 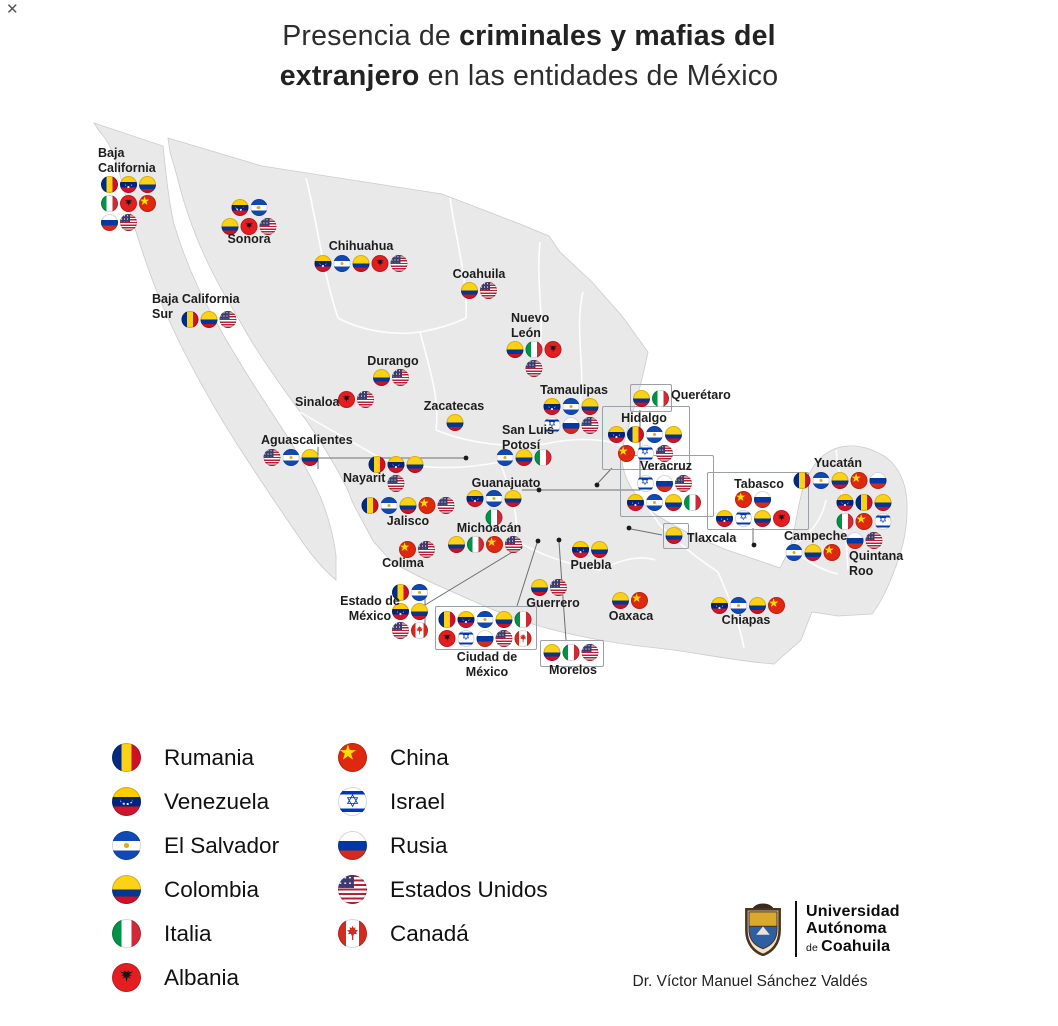 I want to click on legend-item-china: ★ China, so click(x=443, y=757).